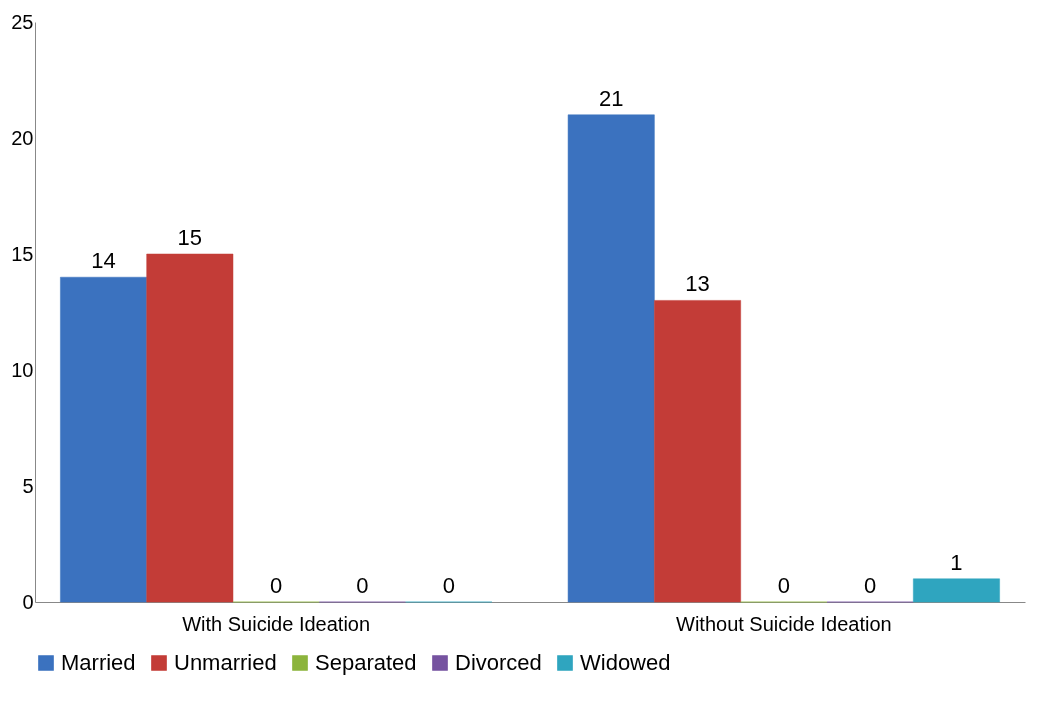  Describe the element at coordinates (98, 662) in the screenshot. I see `legend-label: Married` at that location.